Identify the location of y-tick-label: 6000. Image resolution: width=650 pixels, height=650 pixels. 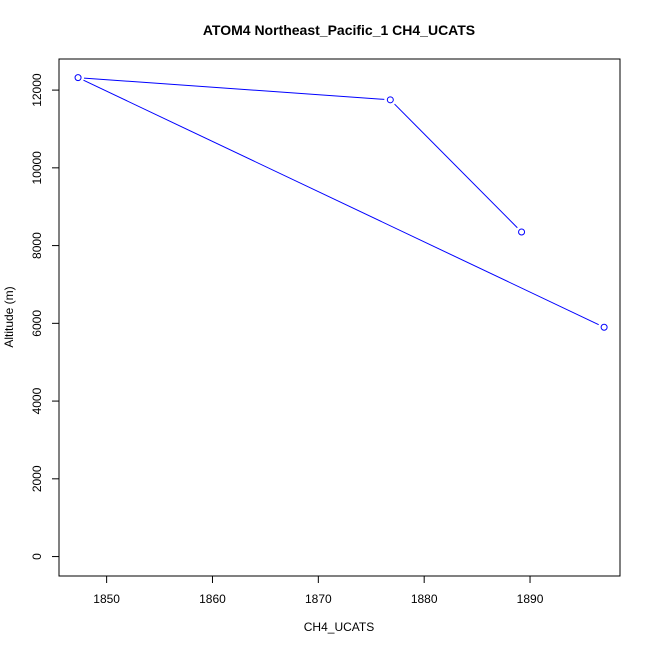
(37, 323).